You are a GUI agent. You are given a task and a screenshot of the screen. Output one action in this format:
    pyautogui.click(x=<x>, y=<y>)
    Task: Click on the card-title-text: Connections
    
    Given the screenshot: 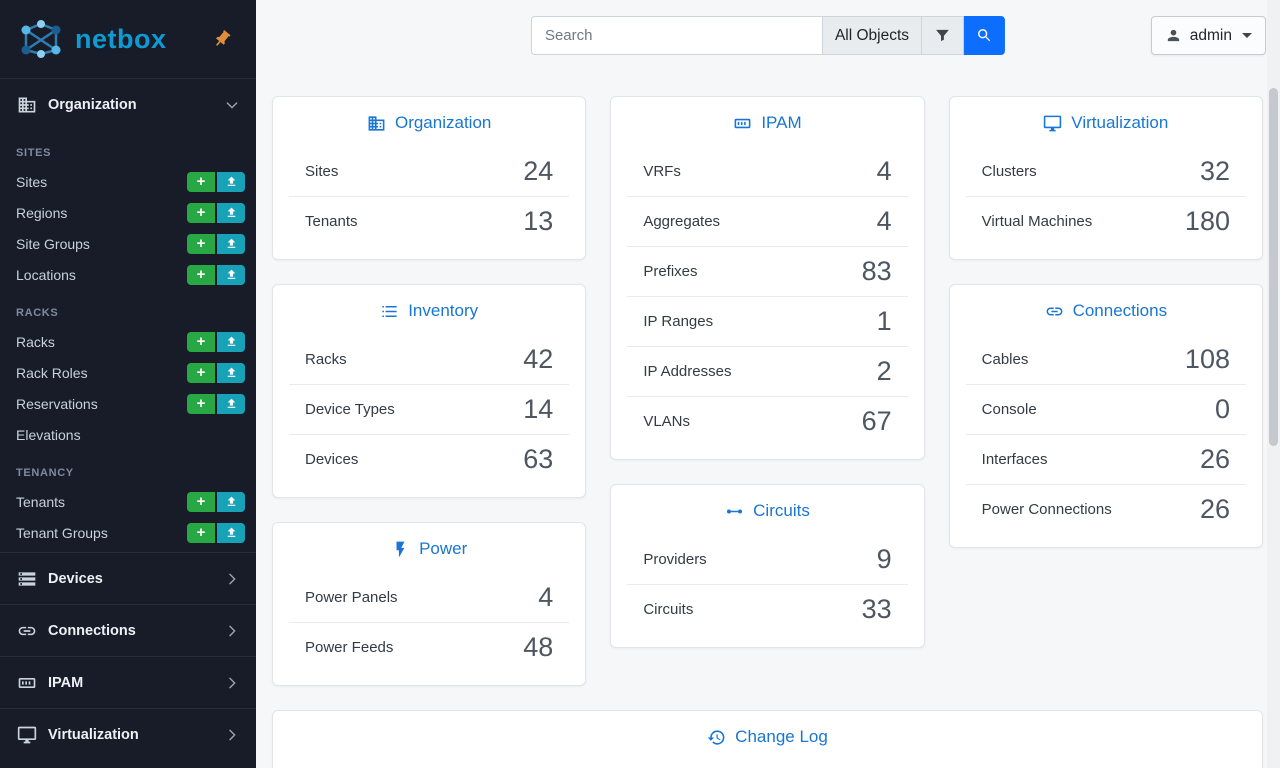 What is the action you would take?
    pyautogui.click(x=1120, y=310)
    